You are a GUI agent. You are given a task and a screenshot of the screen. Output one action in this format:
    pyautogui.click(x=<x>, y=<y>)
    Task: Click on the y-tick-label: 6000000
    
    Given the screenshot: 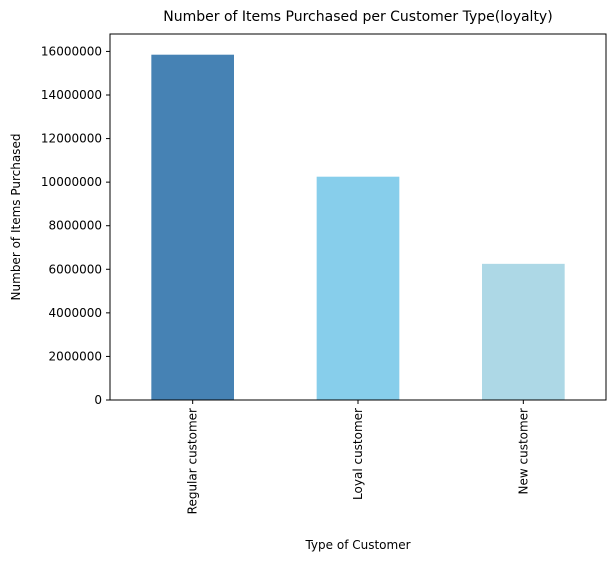 What is the action you would take?
    pyautogui.click(x=75, y=269)
    